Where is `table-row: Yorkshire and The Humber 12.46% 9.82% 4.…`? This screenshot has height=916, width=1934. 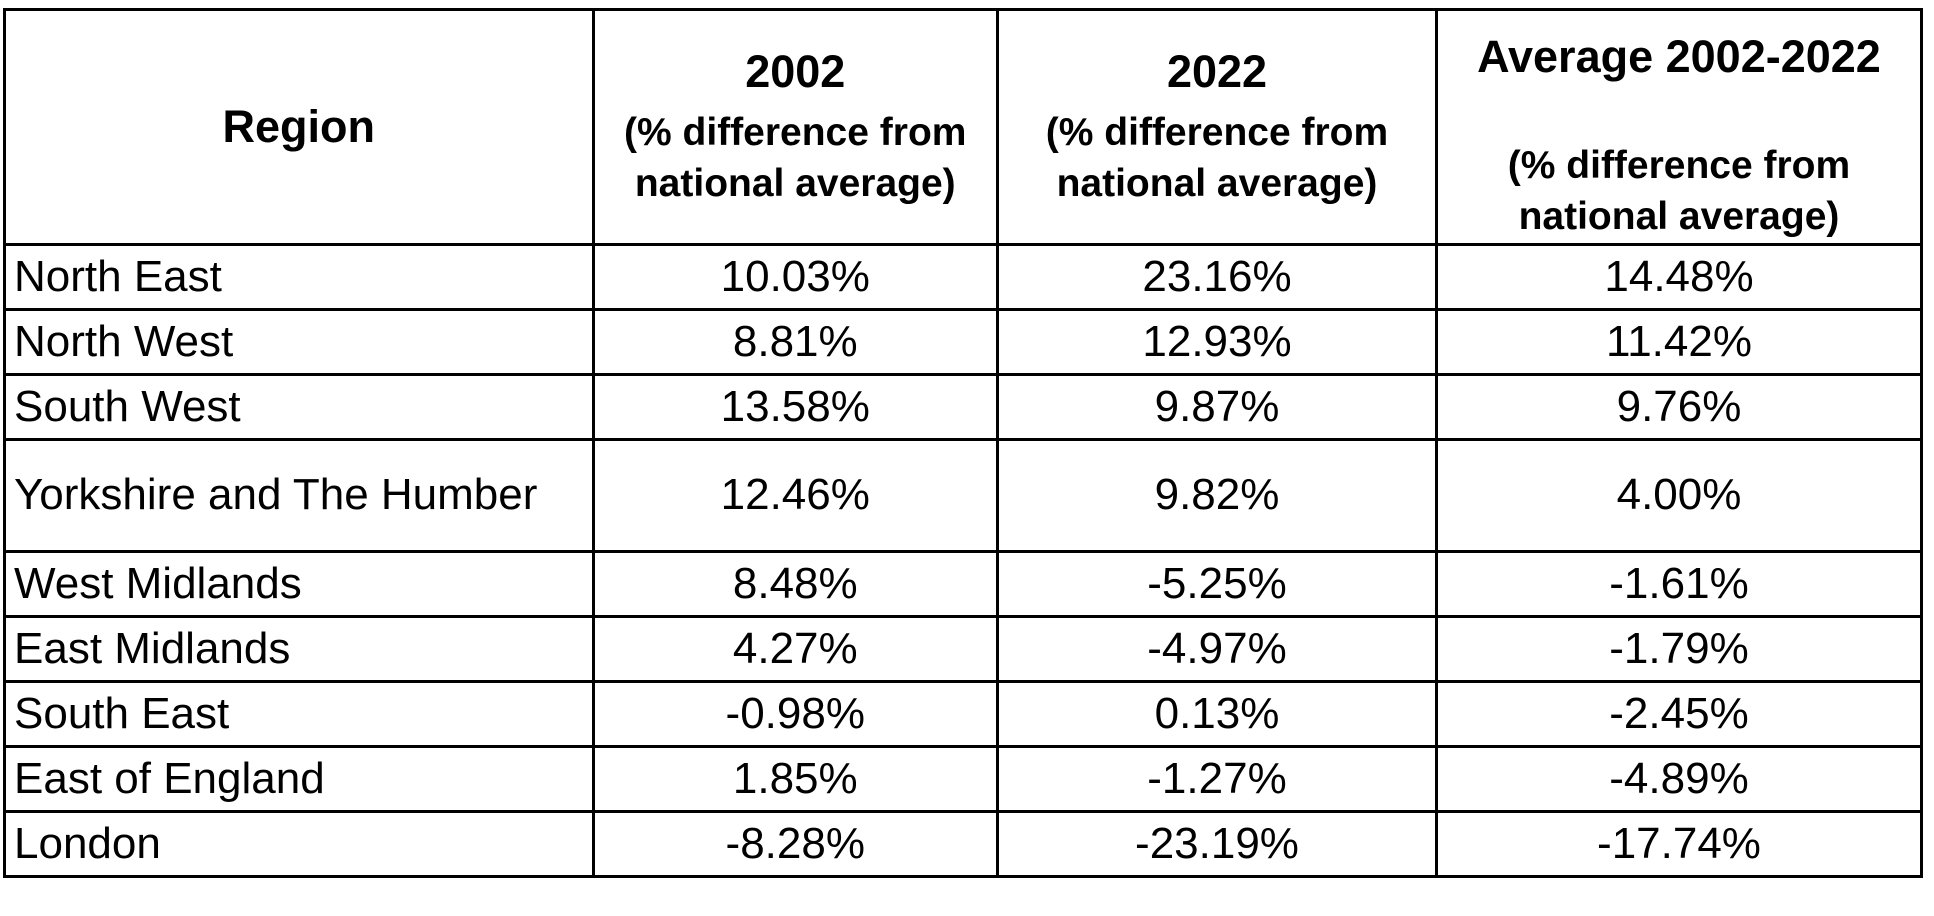
table-row: Yorkshire and The Humber 12.46% 9.82% 4.… is located at coordinates (963, 495).